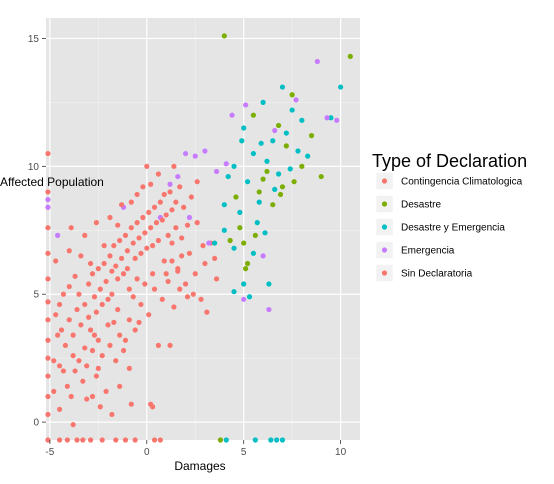 The image size is (554, 484). I want to click on x-tick-label: 10, so click(341, 452).